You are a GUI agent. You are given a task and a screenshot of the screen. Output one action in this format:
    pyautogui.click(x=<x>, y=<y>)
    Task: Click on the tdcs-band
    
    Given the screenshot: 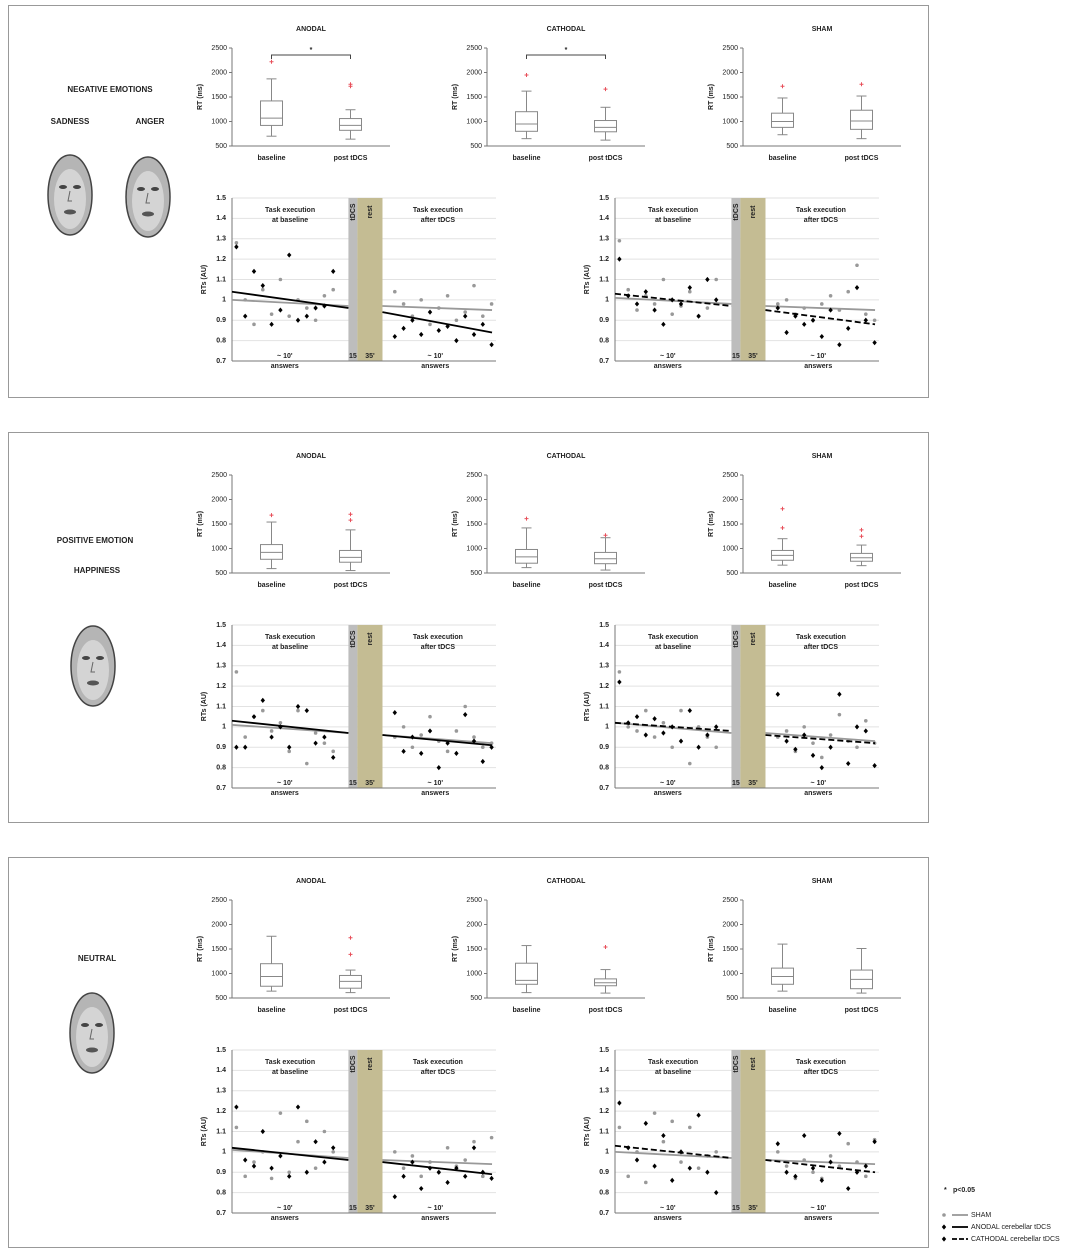 What is the action you would take?
    pyautogui.click(x=736, y=706)
    